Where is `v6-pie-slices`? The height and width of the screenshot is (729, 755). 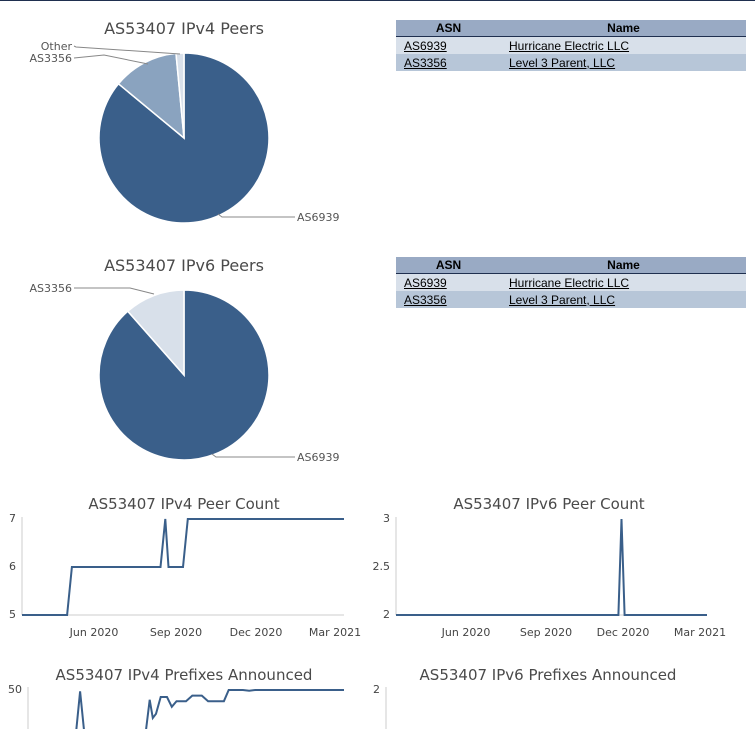 v6-pie-slices is located at coordinates (184, 375).